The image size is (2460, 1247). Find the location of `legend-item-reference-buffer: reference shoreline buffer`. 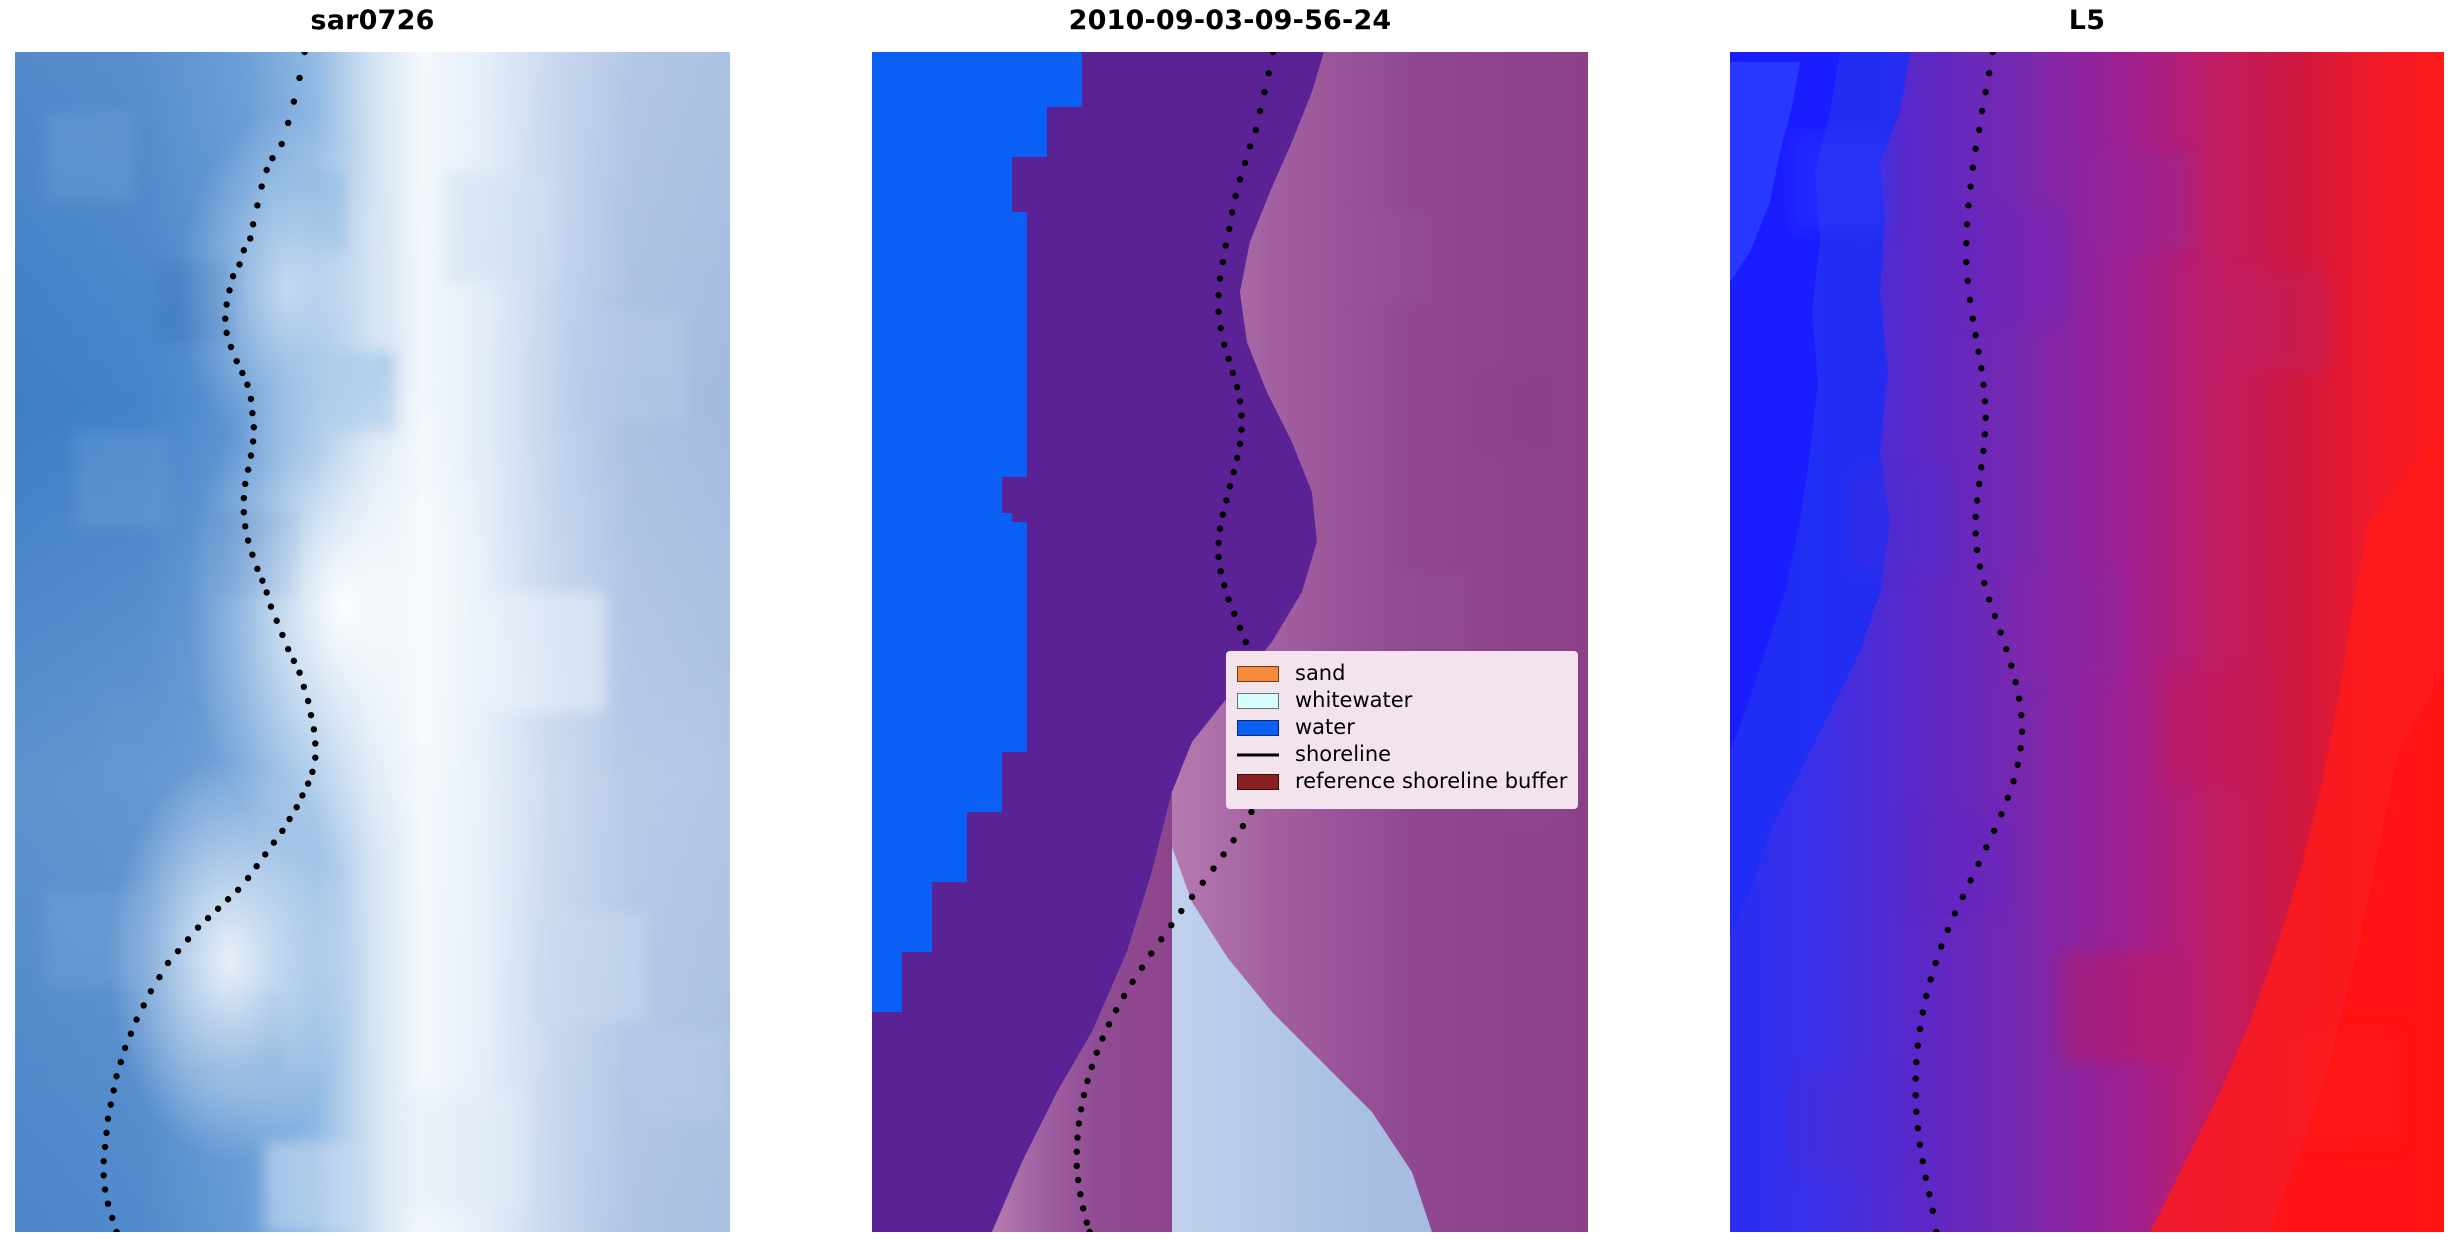

legend-item-reference-buffer: reference shoreline buffer is located at coordinates (1402, 781).